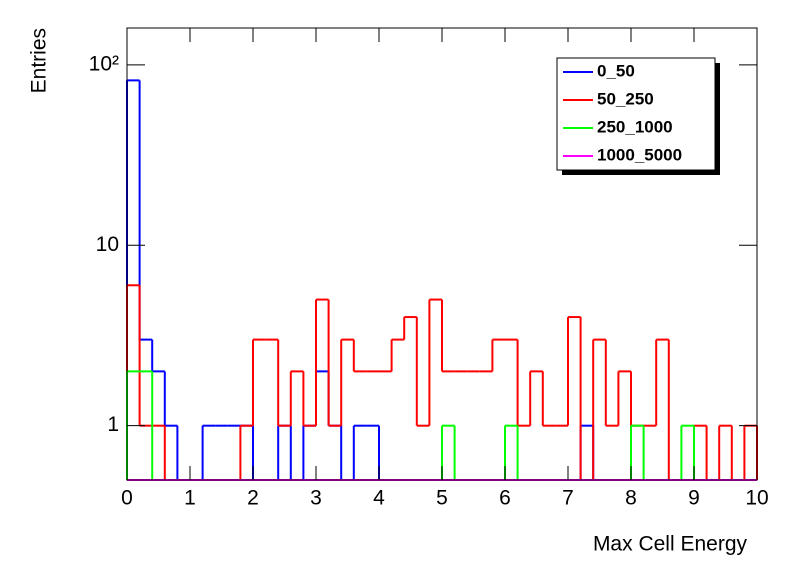  Describe the element at coordinates (756, 498) in the screenshot. I see `x-tick-label: 10` at that location.